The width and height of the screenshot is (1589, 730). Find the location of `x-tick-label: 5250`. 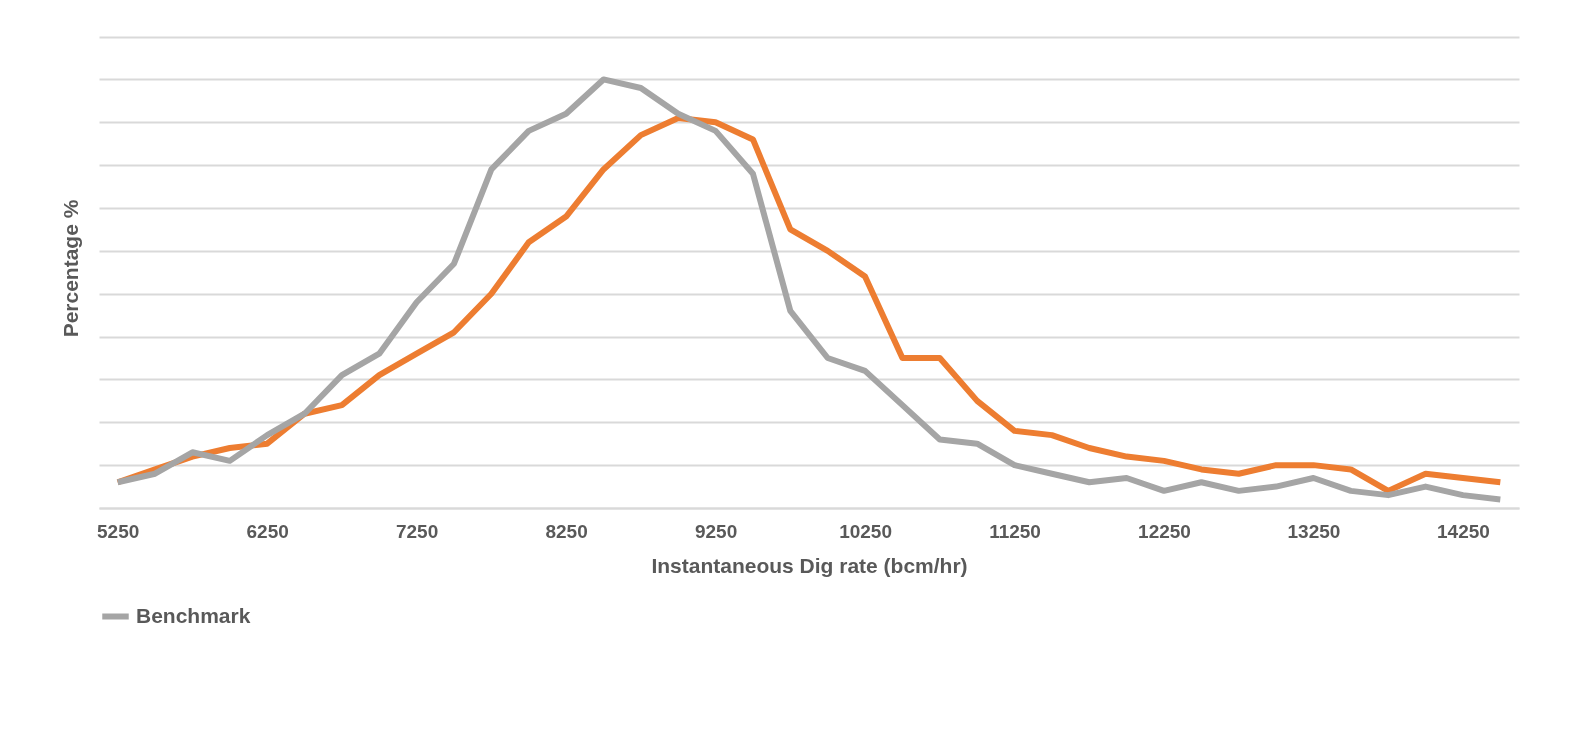

x-tick-label: 5250 is located at coordinates (118, 531).